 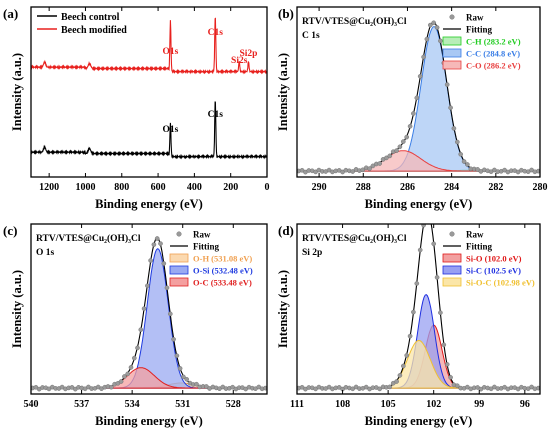 I want to click on x-tick-label: 102, so click(x=433, y=404).